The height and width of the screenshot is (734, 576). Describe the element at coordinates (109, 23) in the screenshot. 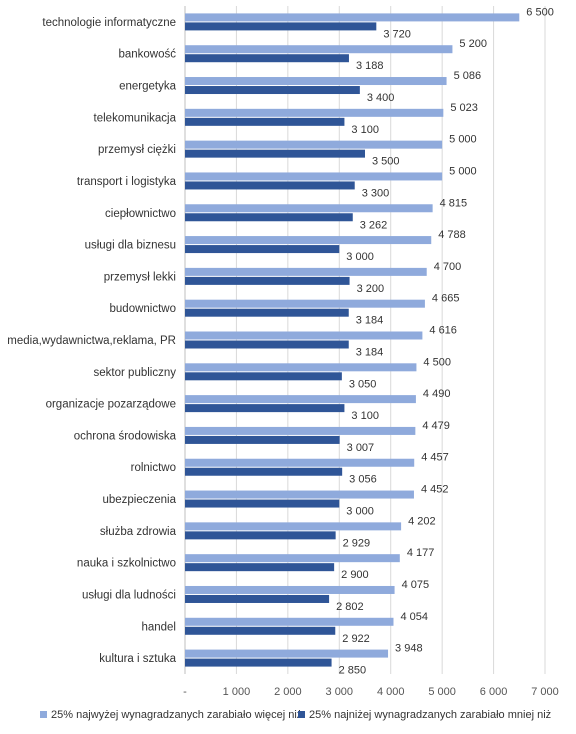

I see `category-label: technologie informatyczne` at that location.